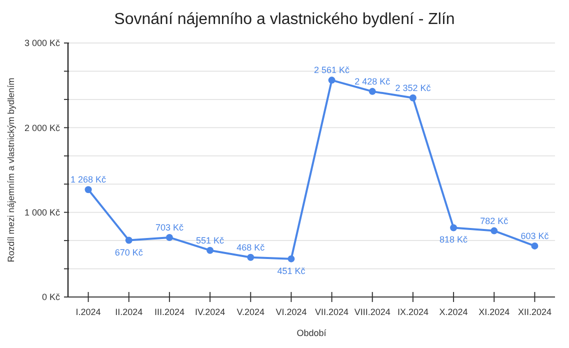 This screenshot has height=348, width=569. What do you see at coordinates (42, 127) in the screenshot?
I see `y-tick-label: 2 000 Kč` at bounding box center [42, 127].